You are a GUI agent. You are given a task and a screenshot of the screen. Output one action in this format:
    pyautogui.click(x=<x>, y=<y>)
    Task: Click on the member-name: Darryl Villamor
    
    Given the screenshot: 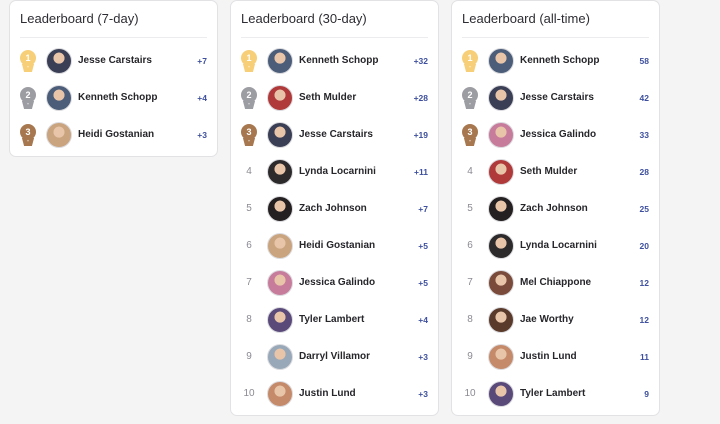 What is the action you would take?
    pyautogui.click(x=334, y=356)
    